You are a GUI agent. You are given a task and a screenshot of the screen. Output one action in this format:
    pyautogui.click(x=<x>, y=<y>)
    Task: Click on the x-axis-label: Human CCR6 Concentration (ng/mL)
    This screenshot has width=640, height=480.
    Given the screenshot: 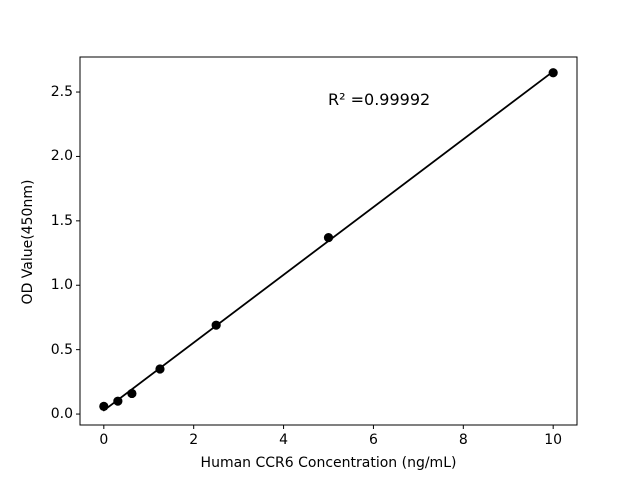 What is the action you would take?
    pyautogui.click(x=328, y=463)
    